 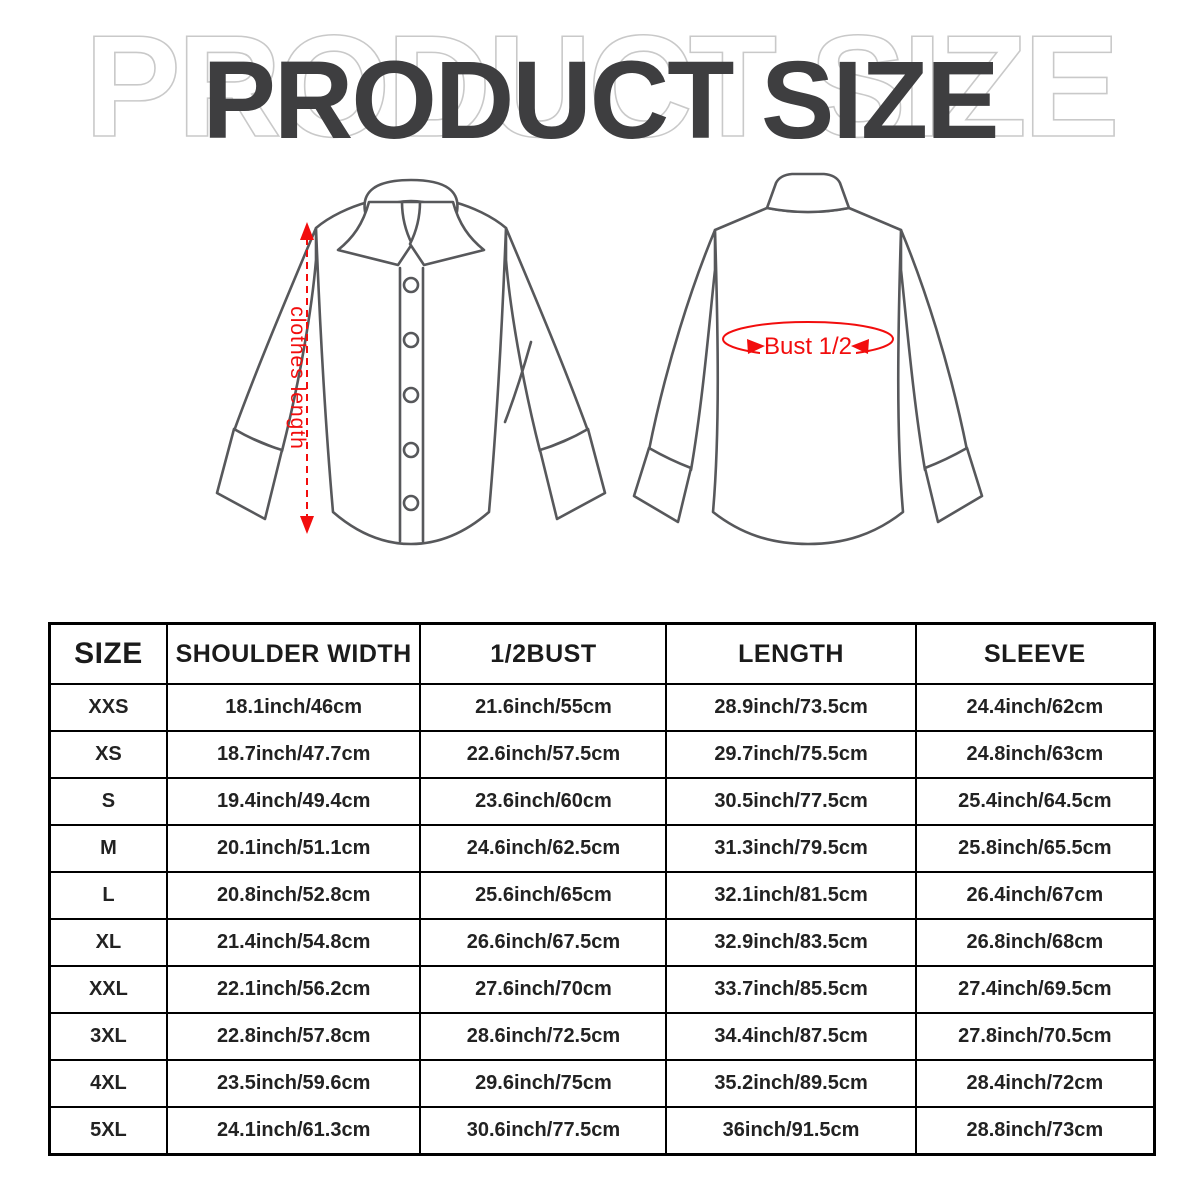 What do you see at coordinates (543, 1083) in the screenshot?
I see `size-value: 29.6inch/75cm` at bounding box center [543, 1083].